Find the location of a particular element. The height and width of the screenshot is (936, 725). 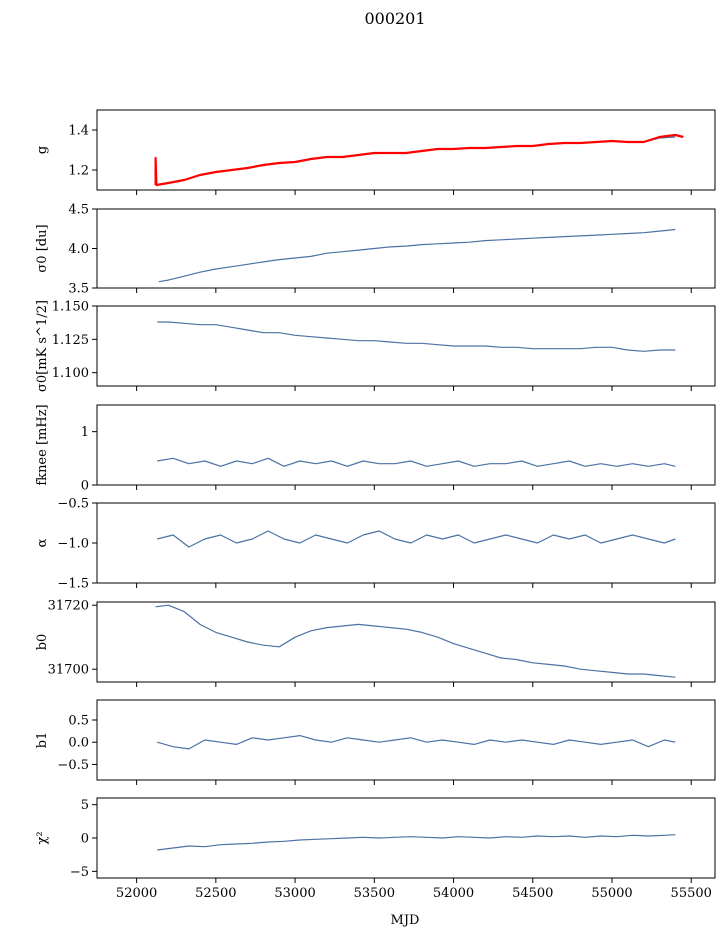

y-axis-label: fknee [mHz] is located at coordinates (42, 444).